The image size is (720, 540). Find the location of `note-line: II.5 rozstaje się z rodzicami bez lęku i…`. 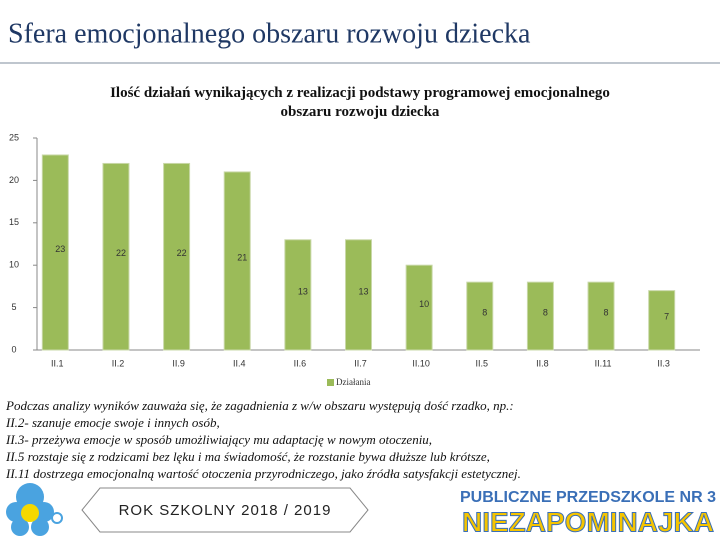

note-line: II.5 rozstaje się z rodzicami bez lęku i… is located at coordinates (247, 456).